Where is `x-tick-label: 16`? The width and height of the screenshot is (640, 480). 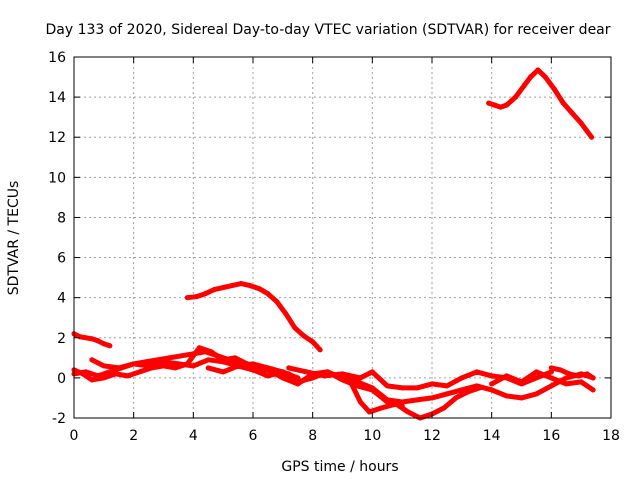
x-tick-label: 16 is located at coordinates (551, 436).